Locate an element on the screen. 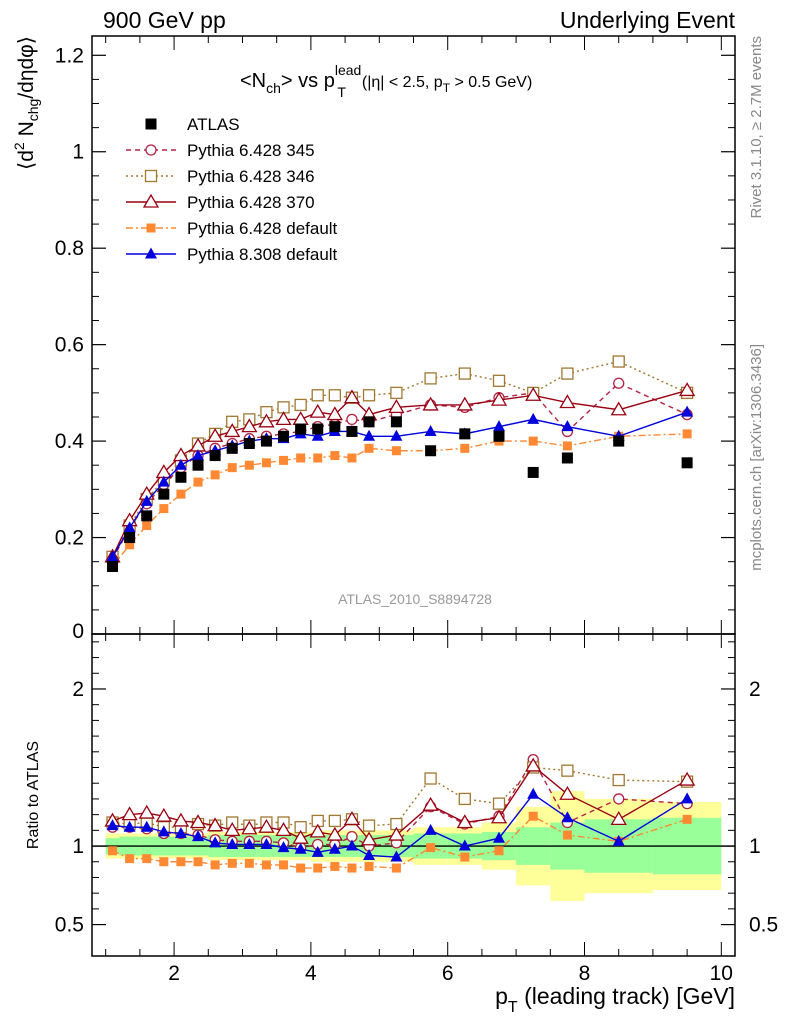 The image size is (786, 1029). mcplots-label: mcplots.cern.ch [arXiv:1306.3436] is located at coordinates (756, 457).